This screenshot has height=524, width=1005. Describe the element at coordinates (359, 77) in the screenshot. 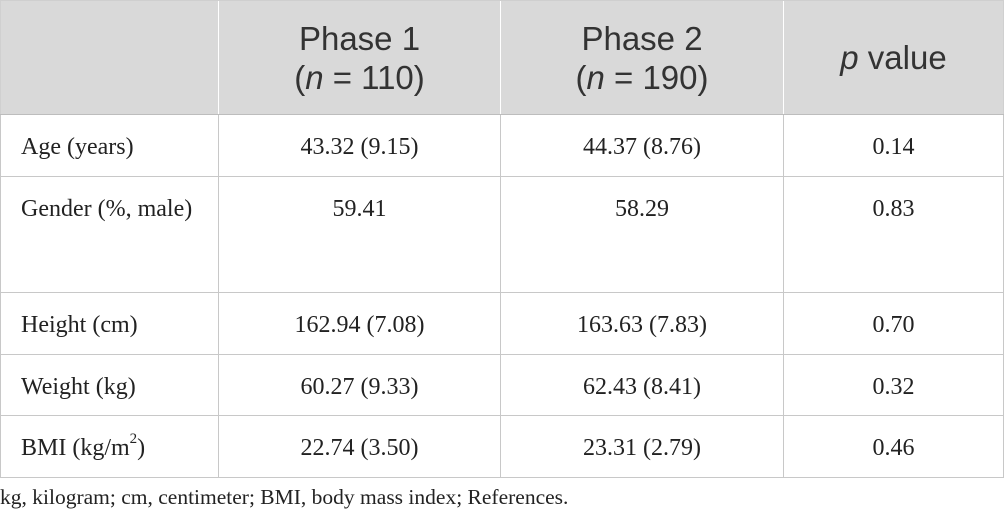

I see `header-phase-1-n: (n = 110)` at that location.